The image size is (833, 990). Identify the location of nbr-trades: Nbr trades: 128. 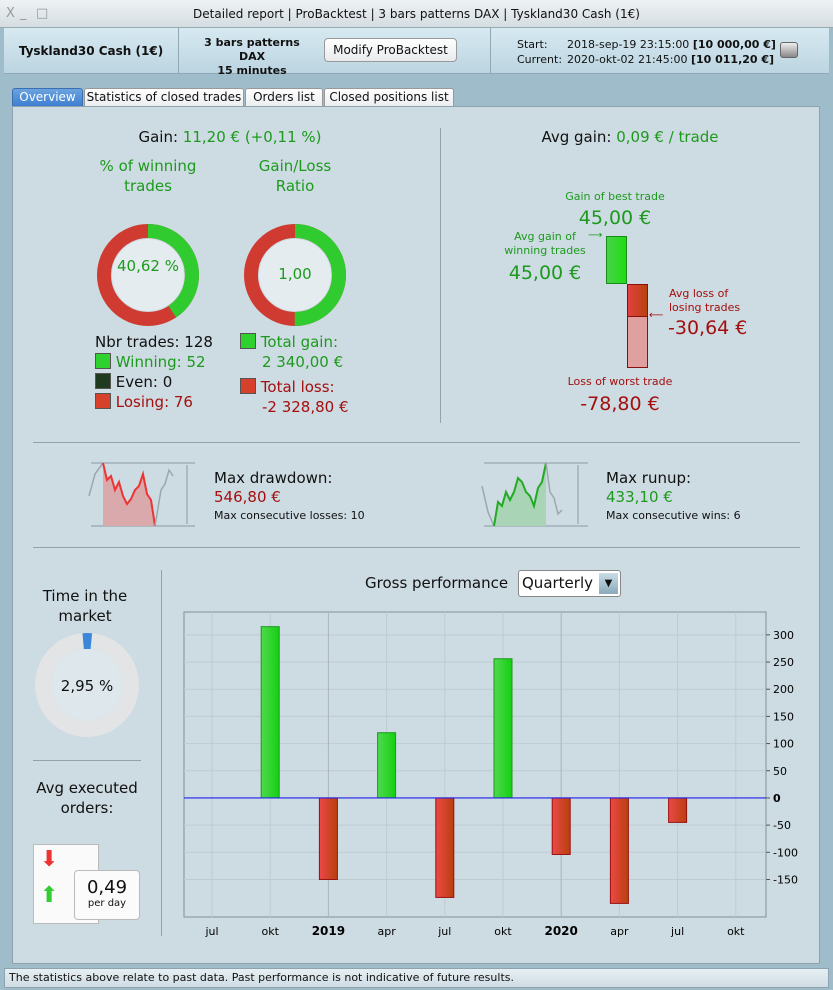
(154, 342).